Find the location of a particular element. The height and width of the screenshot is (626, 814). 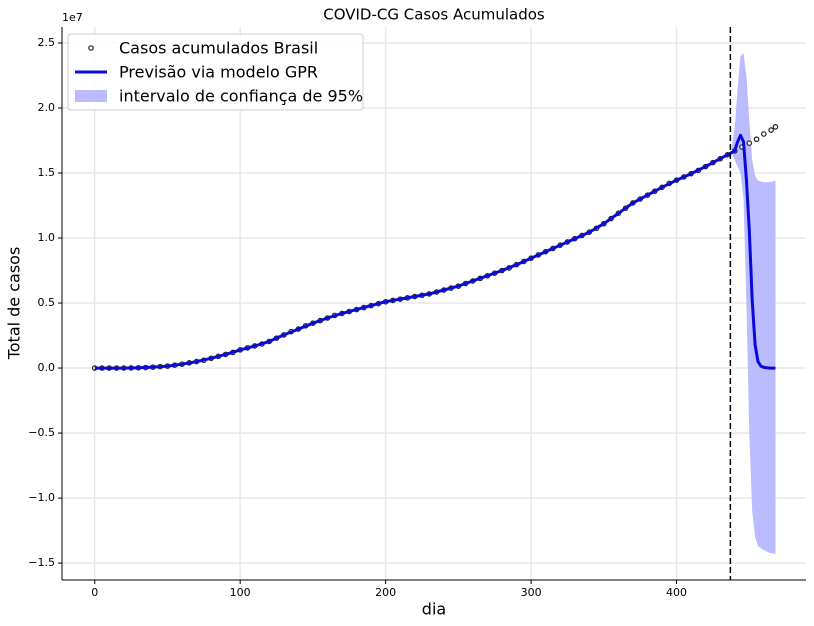

y-axis-label: Total de casos is located at coordinates (14, 304).